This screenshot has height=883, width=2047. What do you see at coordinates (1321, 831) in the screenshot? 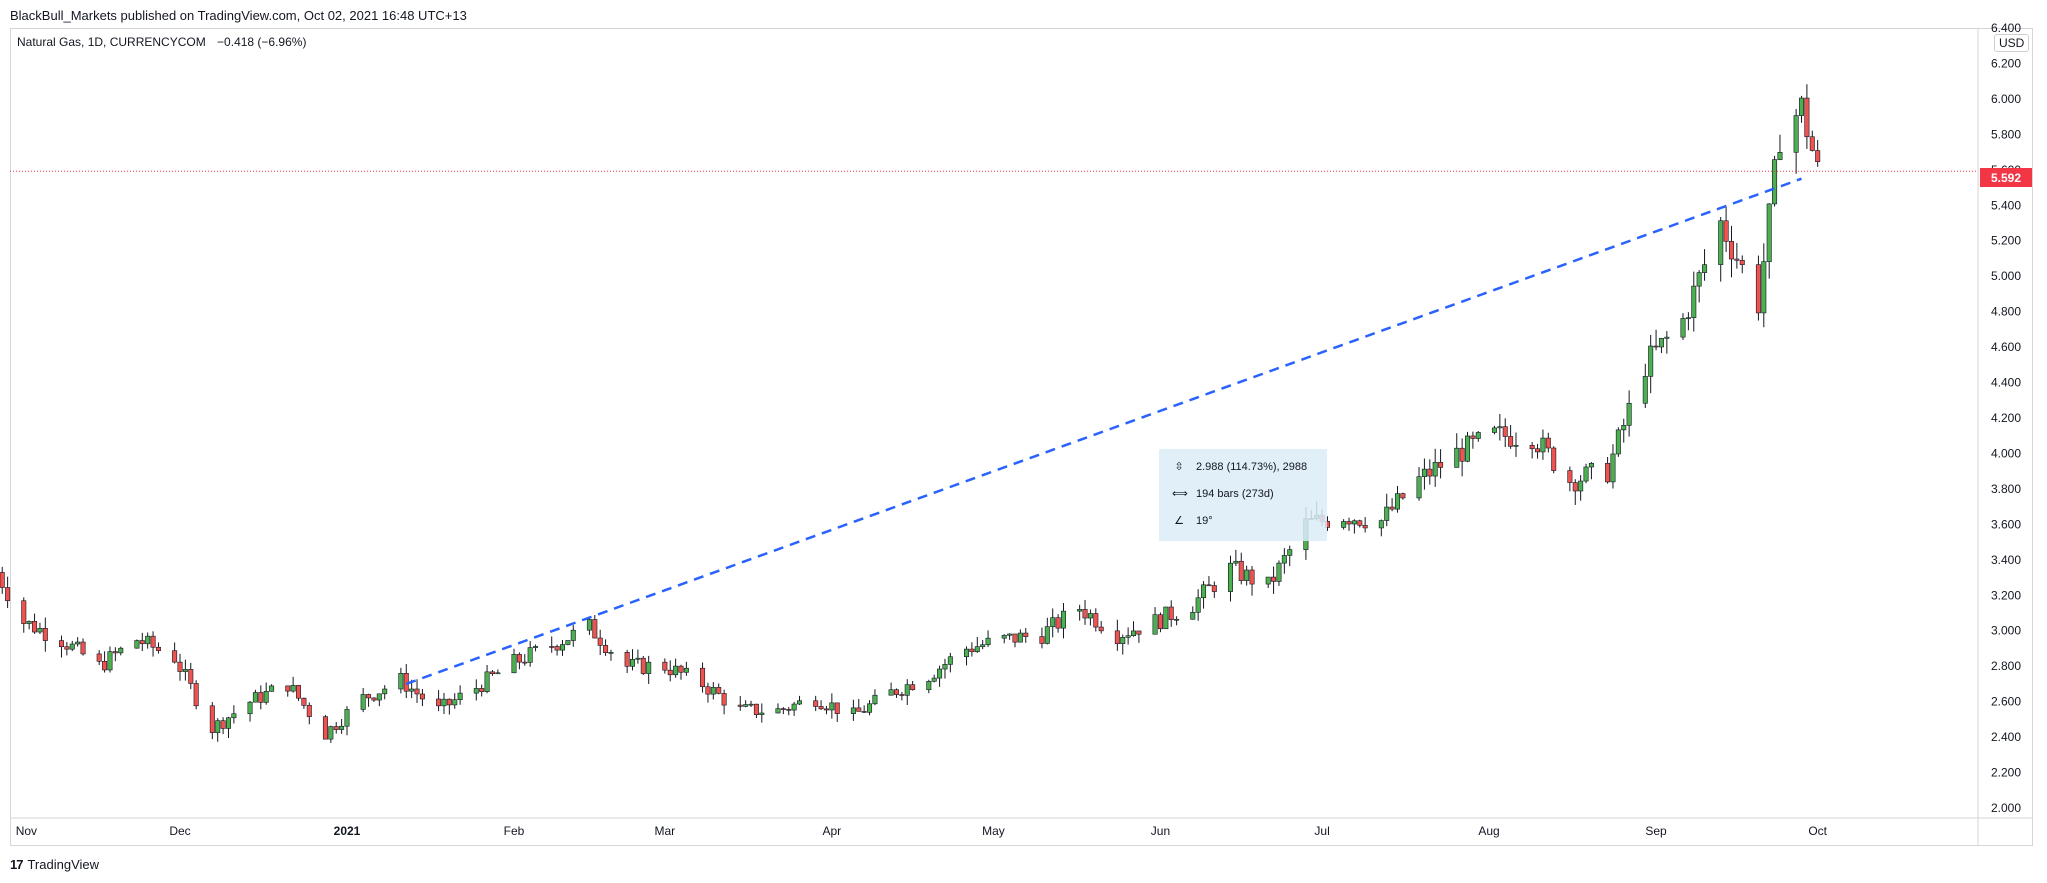
I see `x-tick-label: Jul` at bounding box center [1321, 831].